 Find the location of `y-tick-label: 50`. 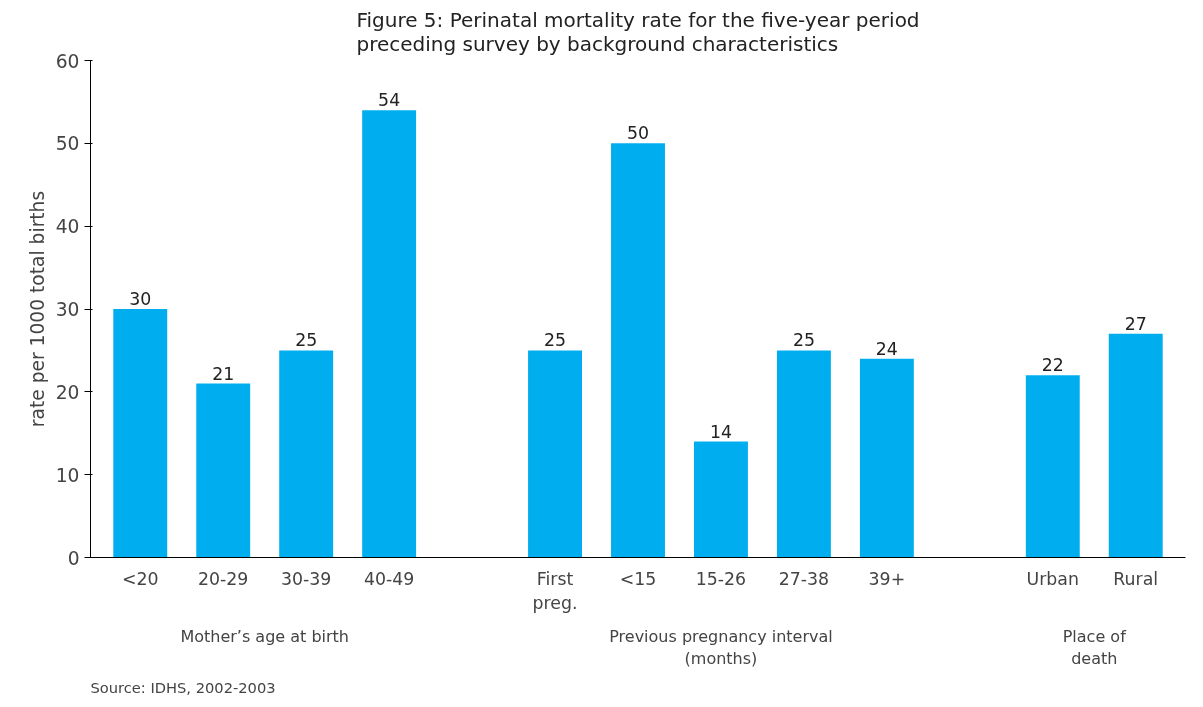

y-tick-label: 50 is located at coordinates (67, 144).